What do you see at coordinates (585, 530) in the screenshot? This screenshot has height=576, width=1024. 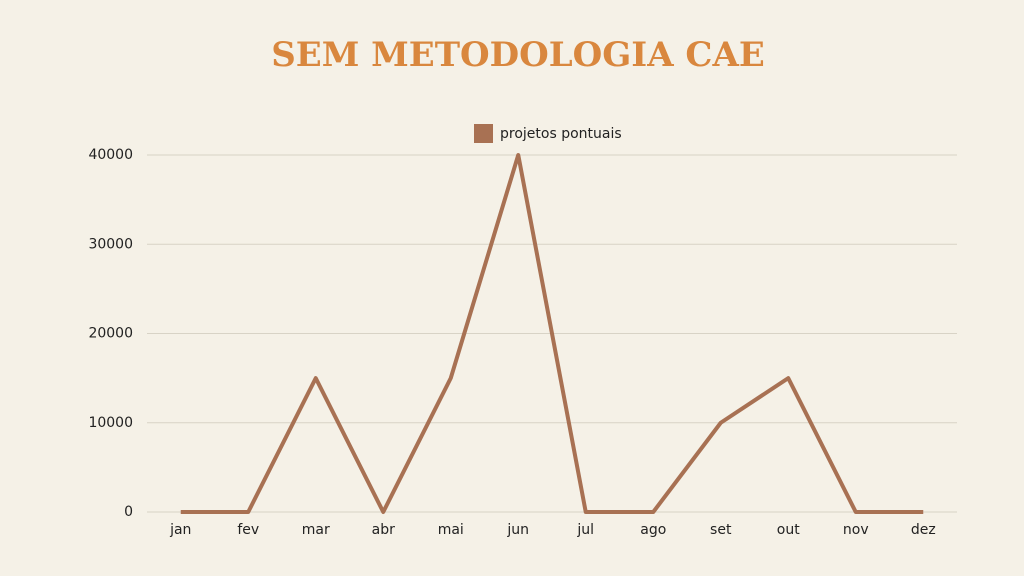 I see `x-tick-label: jul` at bounding box center [585, 530].